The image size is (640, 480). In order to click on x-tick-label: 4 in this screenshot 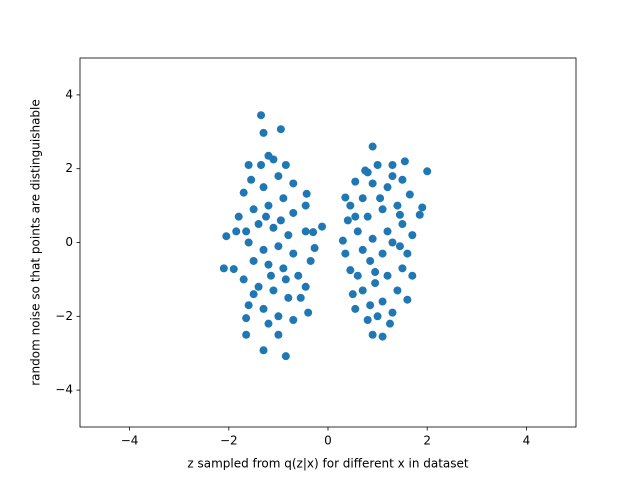, I will do `click(527, 441)`.